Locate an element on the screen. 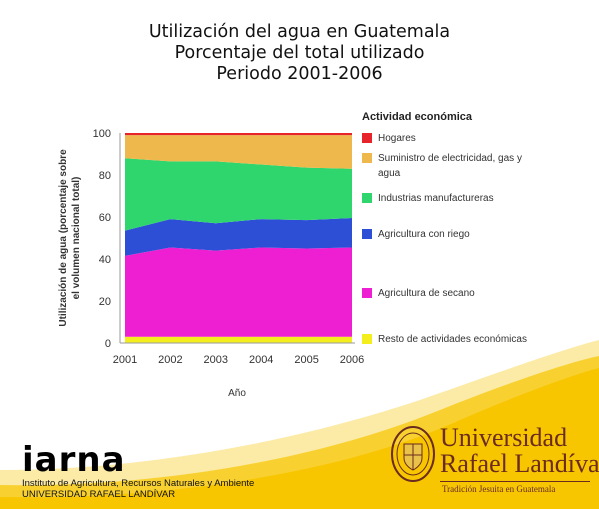 Image resolution: width=599 pixels, height=509 pixels. legend-swatch-hogares is located at coordinates (367, 138).